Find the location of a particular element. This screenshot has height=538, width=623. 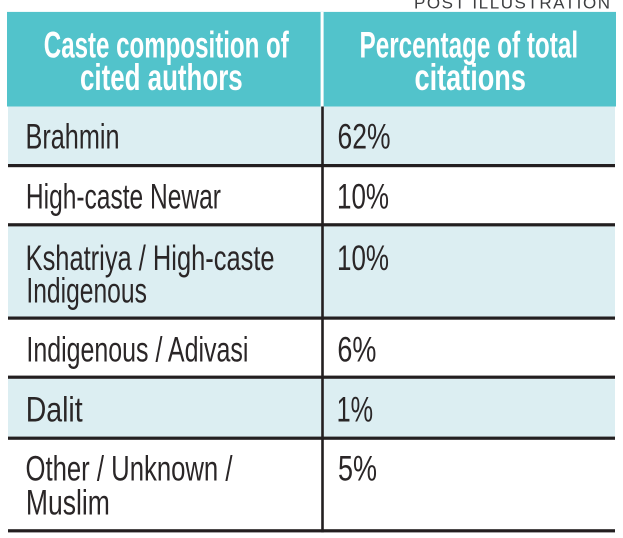

svg-text: Indigenous / Adivasi is located at coordinates (137, 349).